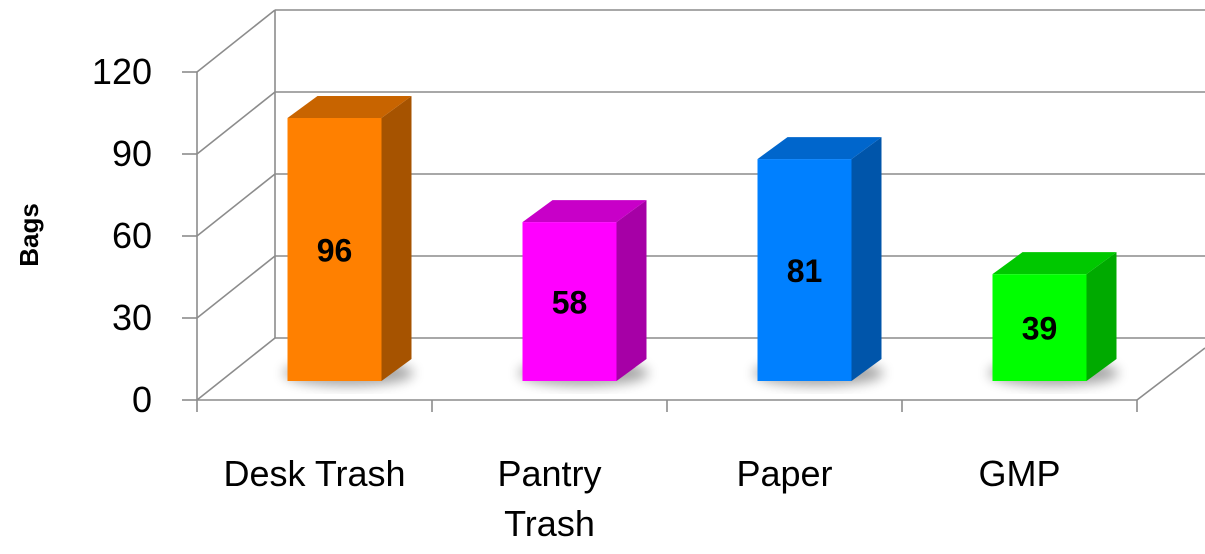 This screenshot has width=1205, height=554. I want to click on data-label: 39, so click(1040, 329).